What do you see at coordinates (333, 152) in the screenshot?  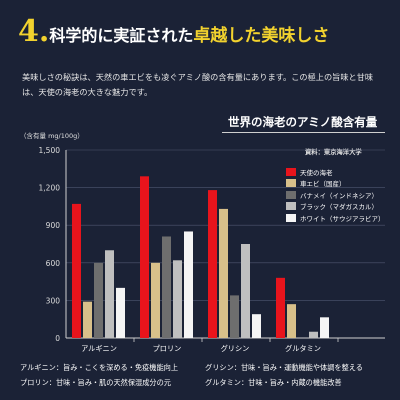 I see `chart-source: 資料：東京海洋大学` at bounding box center [333, 152].